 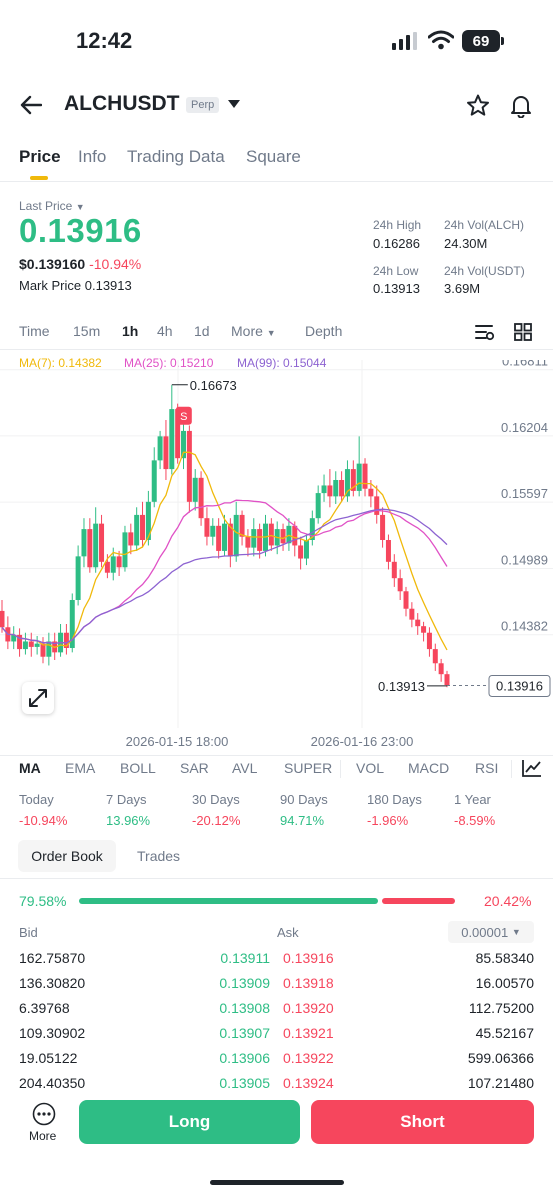 I want to click on vol-alch-label: 24h Vol(ALCH), so click(x=484, y=225).